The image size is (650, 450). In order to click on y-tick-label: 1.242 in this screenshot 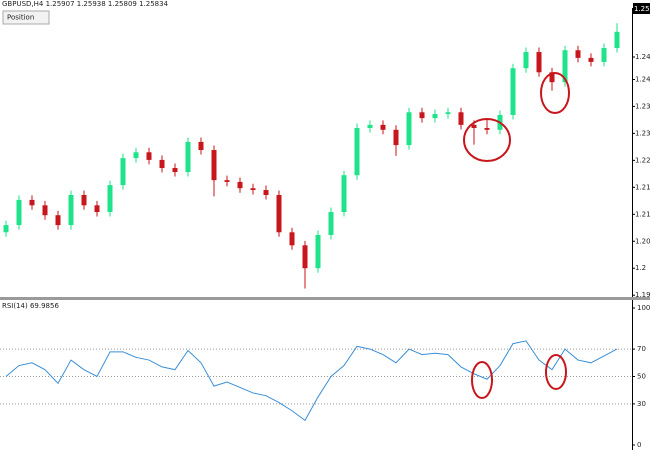, I will do `click(642, 79)`.